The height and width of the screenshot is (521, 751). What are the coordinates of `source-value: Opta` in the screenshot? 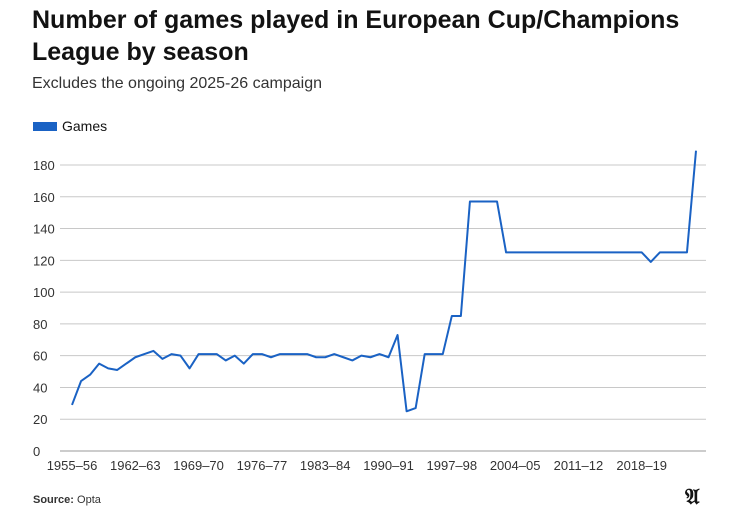 It's located at (89, 500).